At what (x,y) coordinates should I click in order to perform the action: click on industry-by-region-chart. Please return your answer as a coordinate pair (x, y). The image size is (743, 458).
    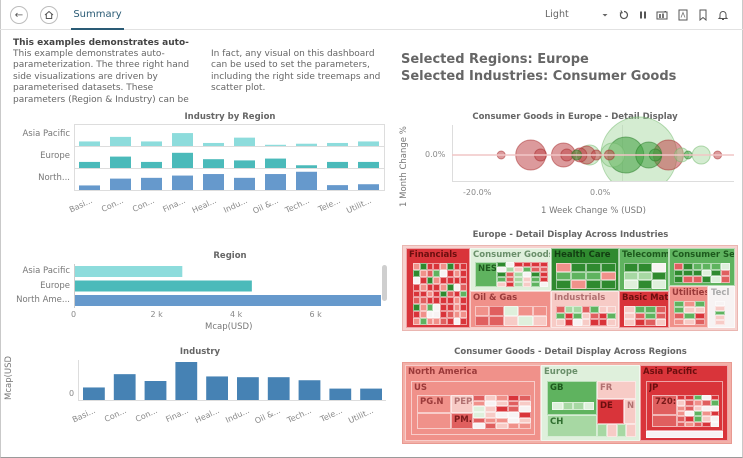
    Looking at the image, I should click on (230, 158).